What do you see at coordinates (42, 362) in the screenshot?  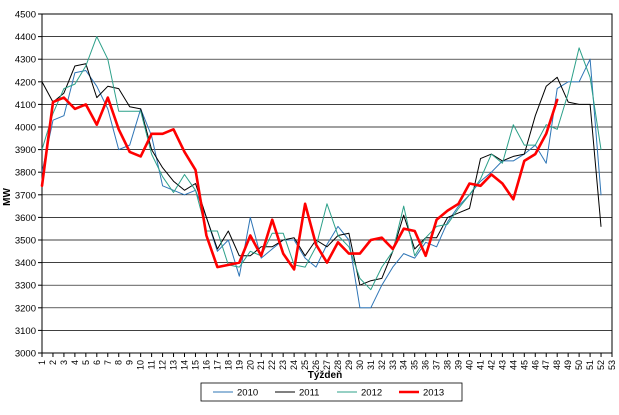 I see `x-tick-label: 1` at bounding box center [42, 362].